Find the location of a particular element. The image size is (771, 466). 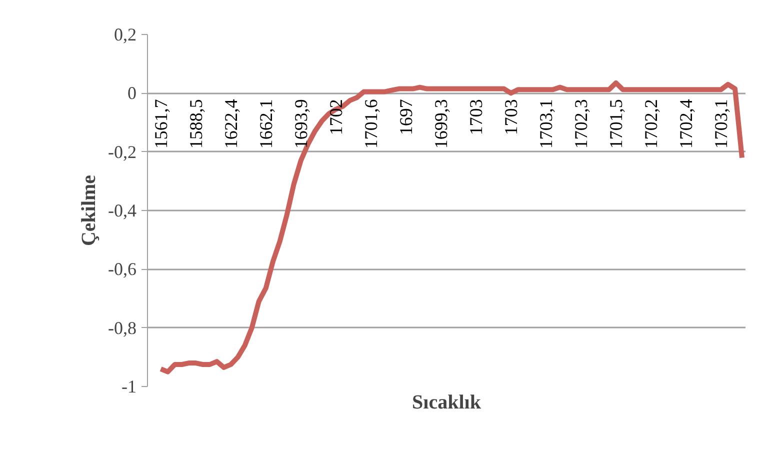

y-tick-label: -0,2 is located at coordinates (122, 152).